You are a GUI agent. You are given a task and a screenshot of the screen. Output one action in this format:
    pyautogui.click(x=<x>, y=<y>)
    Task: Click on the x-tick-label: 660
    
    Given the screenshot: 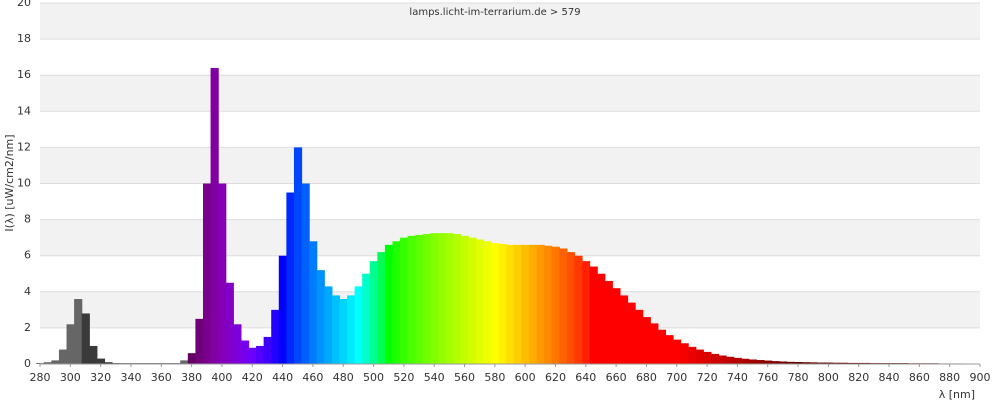 What is the action you would take?
    pyautogui.click(x=616, y=377)
    